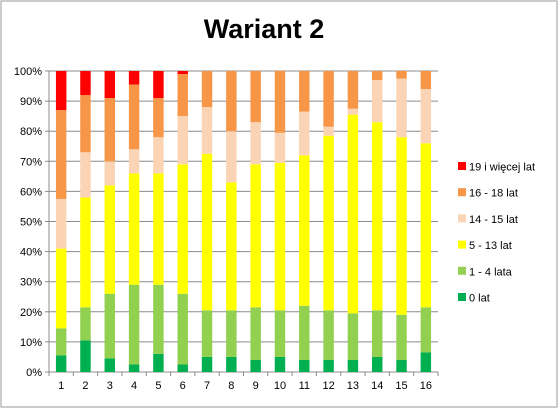  What do you see at coordinates (264, 29) in the screenshot?
I see `chart-title: Wariant 2` at bounding box center [264, 29].